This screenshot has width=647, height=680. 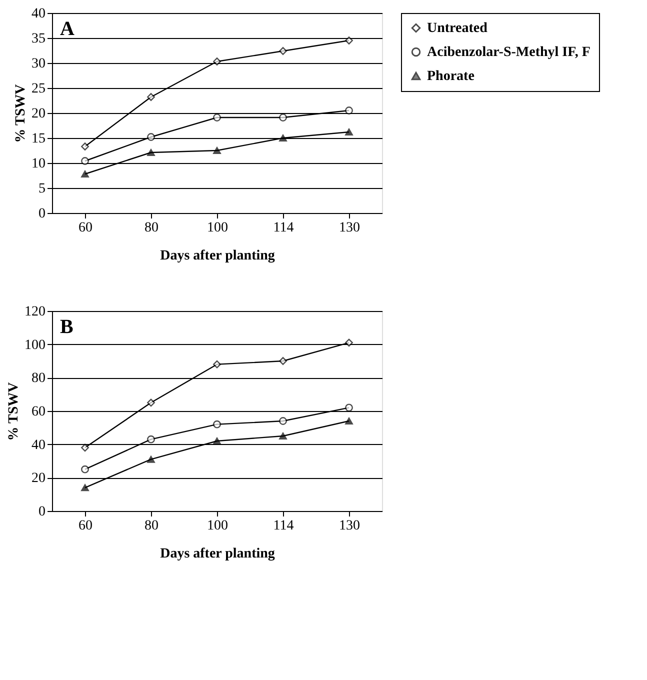 I want to click on legend-label: Untreated, so click(x=457, y=28).